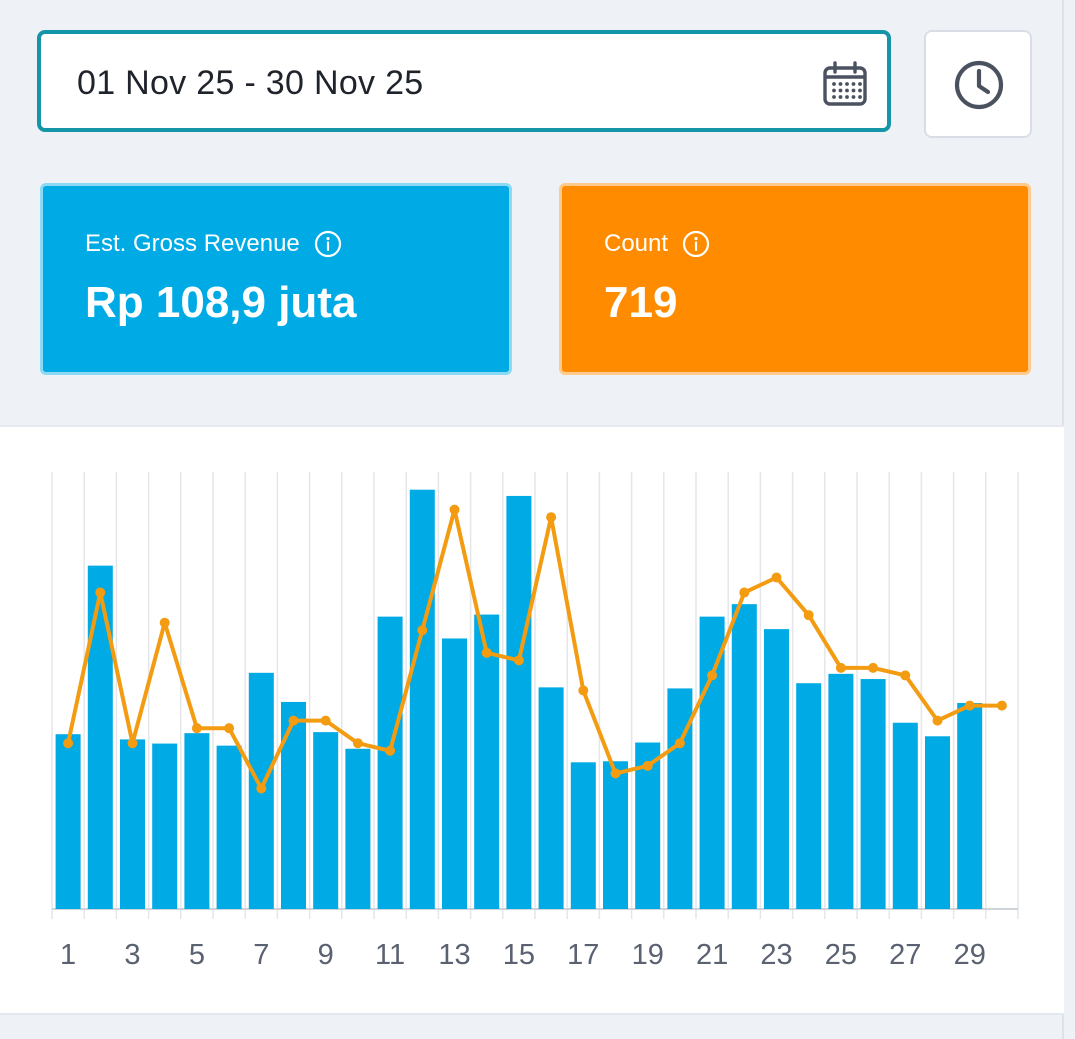 The width and height of the screenshot is (1075, 1039). What do you see at coordinates (905, 955) in the screenshot?
I see `x-tick-label: 27` at bounding box center [905, 955].